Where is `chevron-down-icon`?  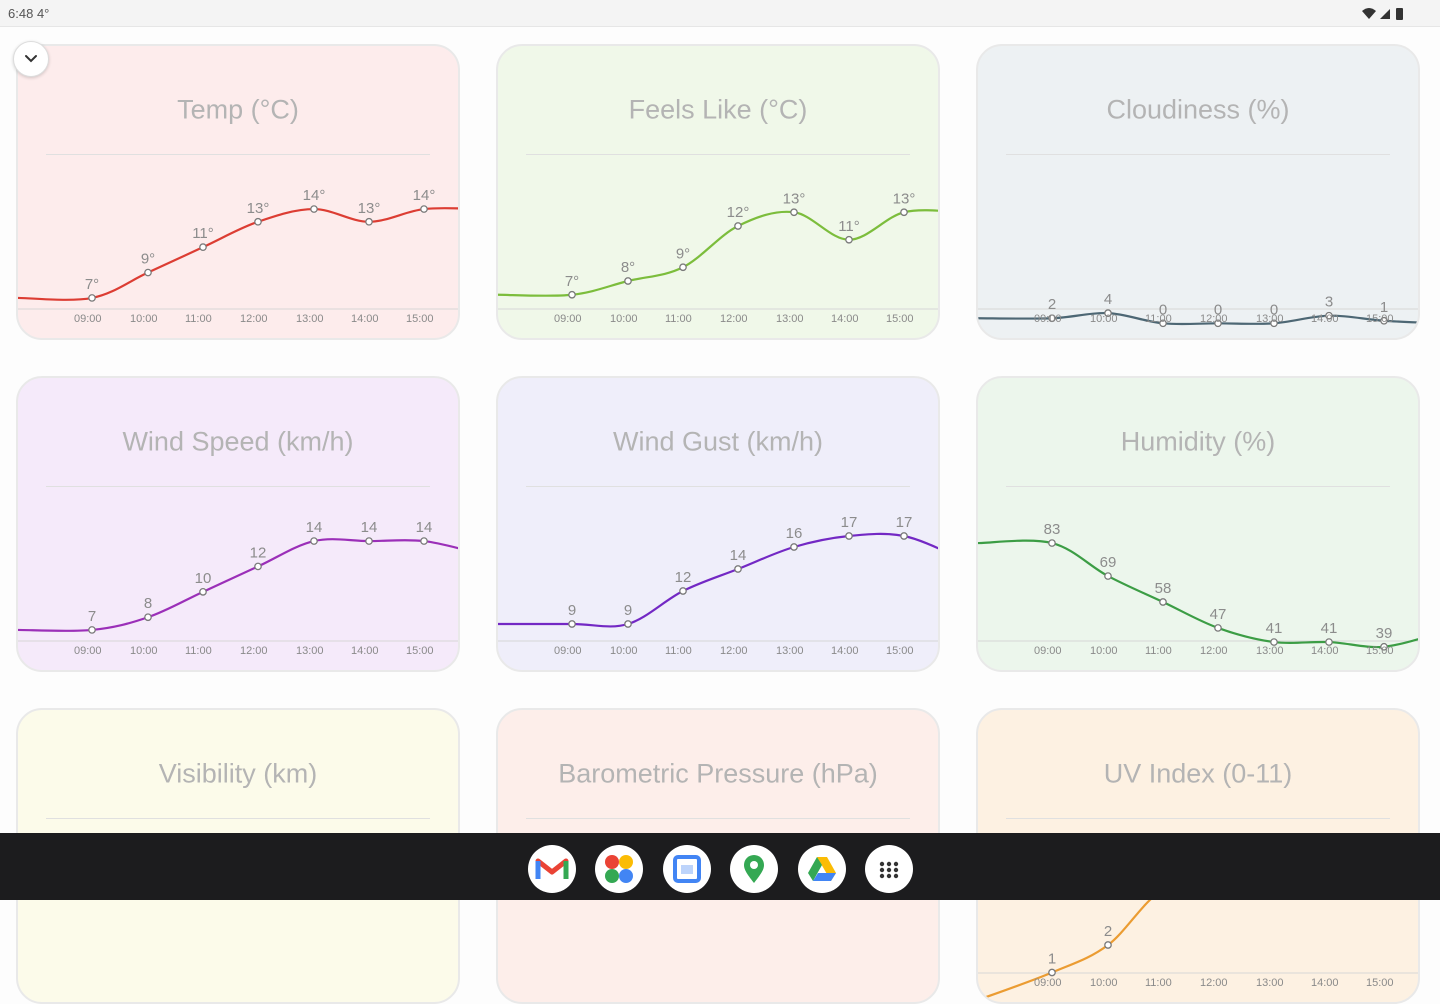
chevron-down-icon is located at coordinates (31, 59).